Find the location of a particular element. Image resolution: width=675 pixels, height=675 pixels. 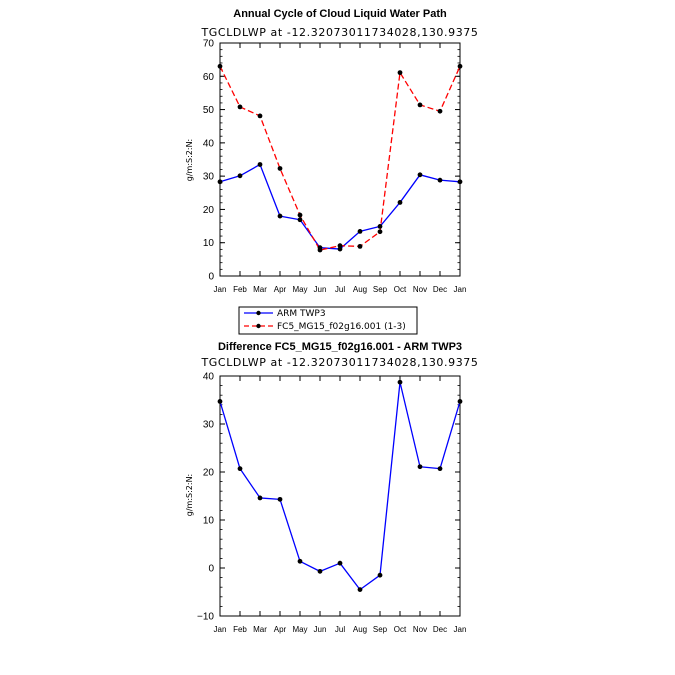

bottom-plot-frame is located at coordinates (340, 496).